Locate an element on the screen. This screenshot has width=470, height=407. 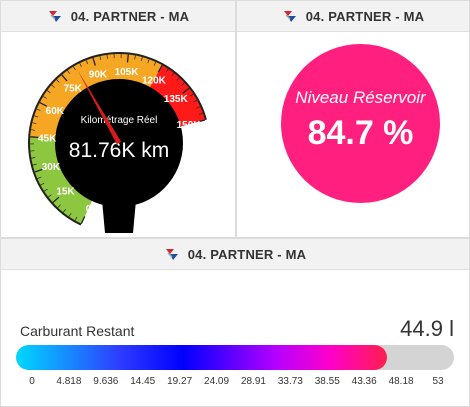
fuel-tick-label: 43.36 is located at coordinates (364, 381).